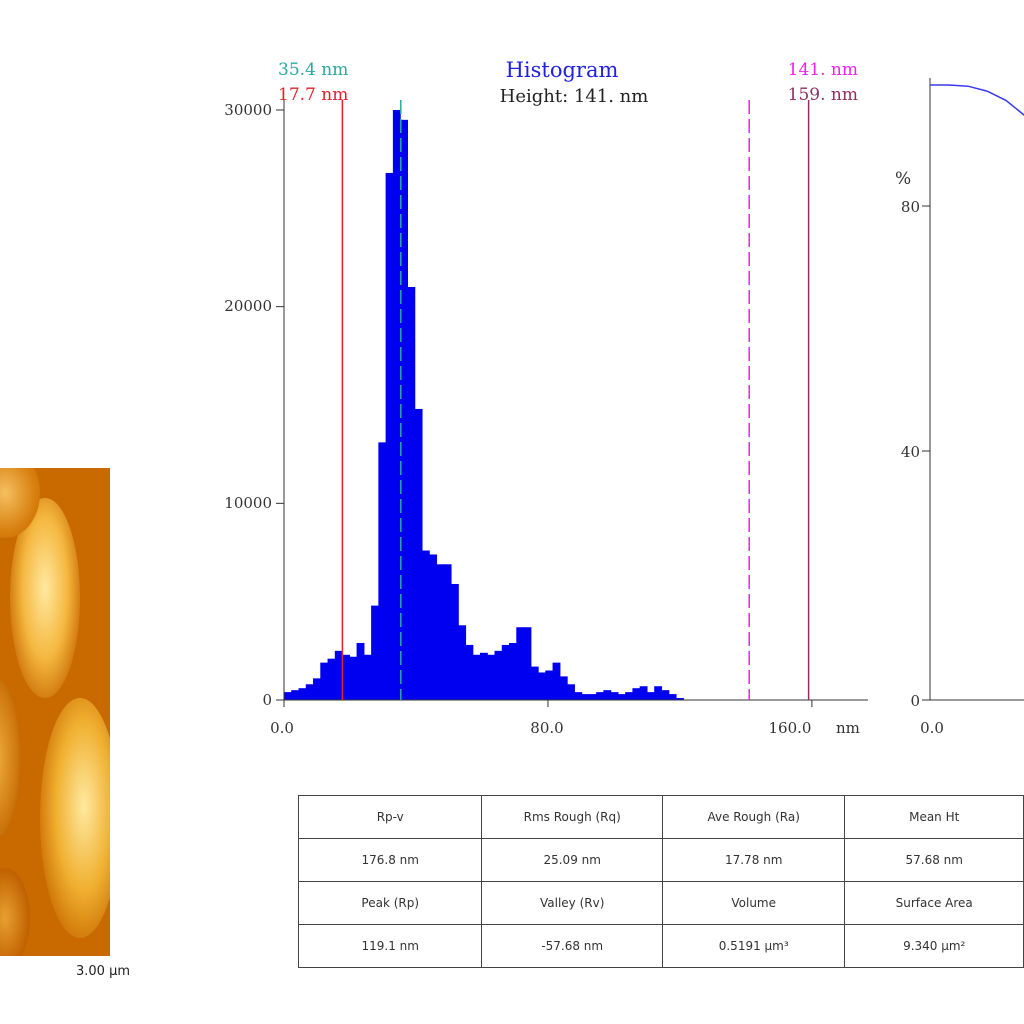 The width and height of the screenshot is (1024, 1024). Describe the element at coordinates (823, 95) in the screenshot. I see `cursor-label-purple: 159. nm` at that location.